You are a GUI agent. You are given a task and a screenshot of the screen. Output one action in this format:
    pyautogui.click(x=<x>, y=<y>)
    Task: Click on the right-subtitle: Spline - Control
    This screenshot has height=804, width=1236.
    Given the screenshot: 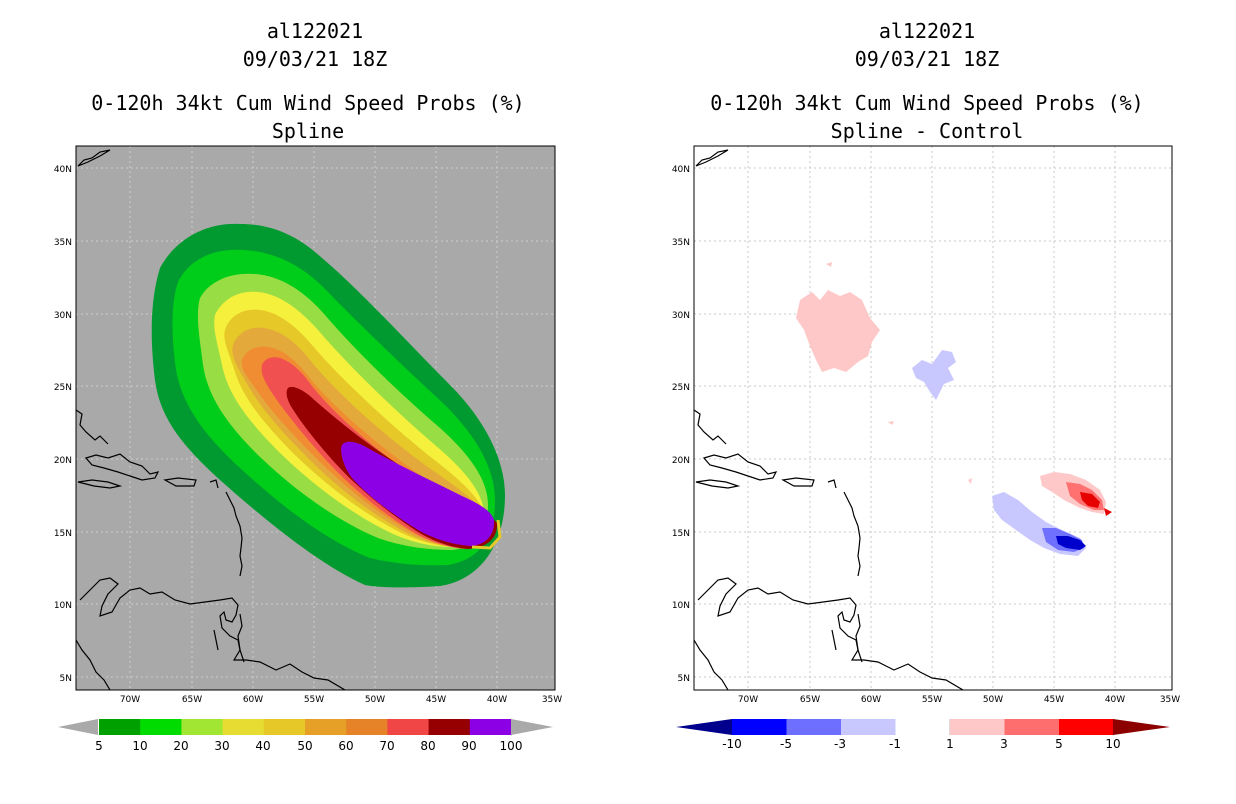 What is the action you would take?
    pyautogui.click(x=927, y=131)
    